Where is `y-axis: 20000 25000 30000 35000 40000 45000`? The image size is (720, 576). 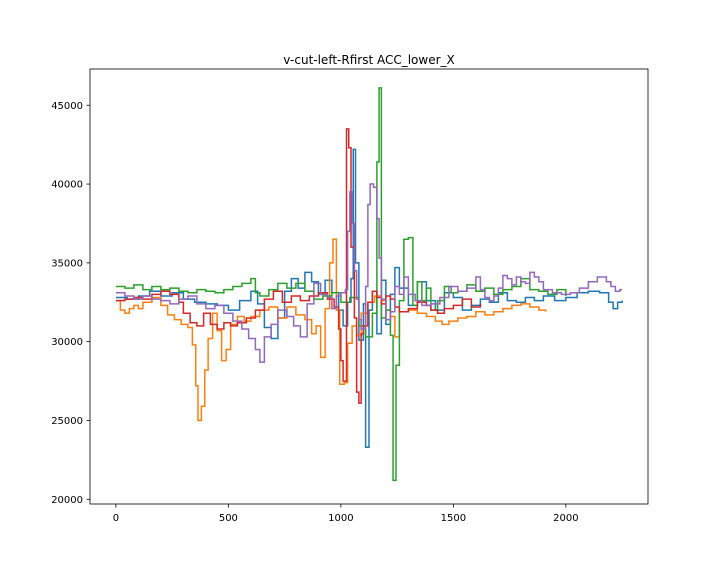 y-axis: 20000 25000 30000 35000 40000 45000 is located at coordinates (70, 303).